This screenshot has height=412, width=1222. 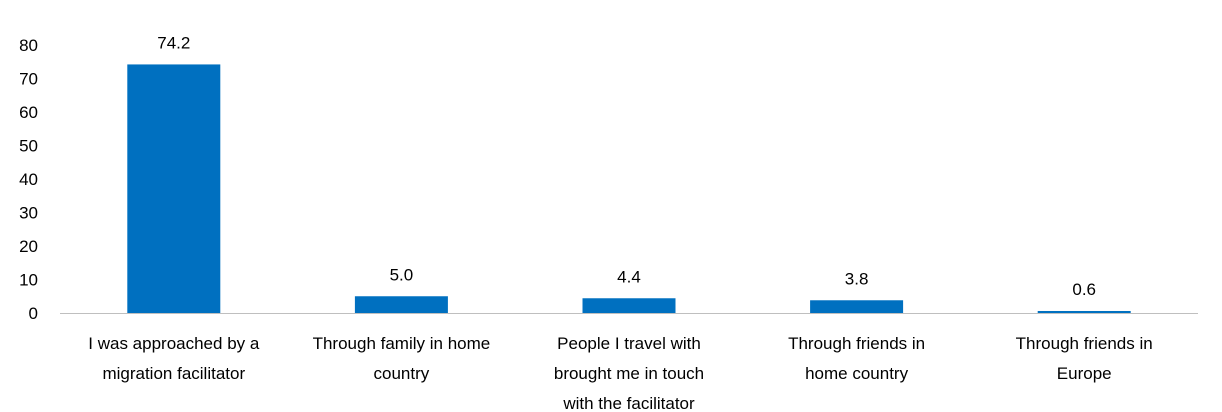 I want to click on x-category-label: Through family in home country, so click(x=402, y=358).